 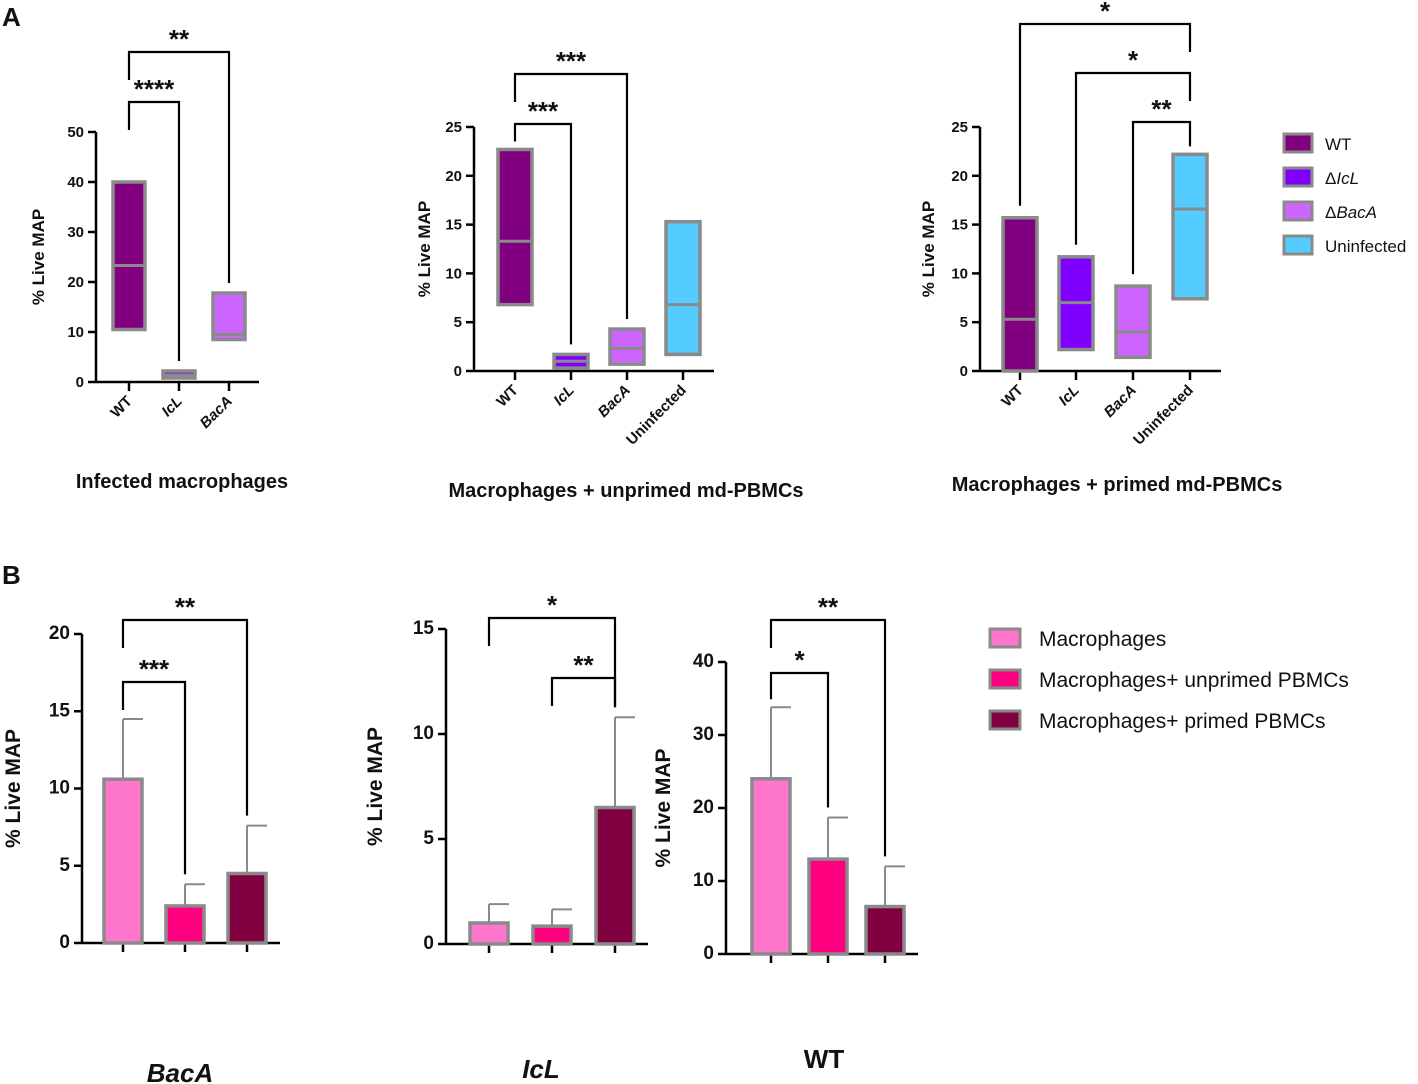 What do you see at coordinates (1298, 211) in the screenshot?
I see `legend-swatch-baca` at bounding box center [1298, 211].